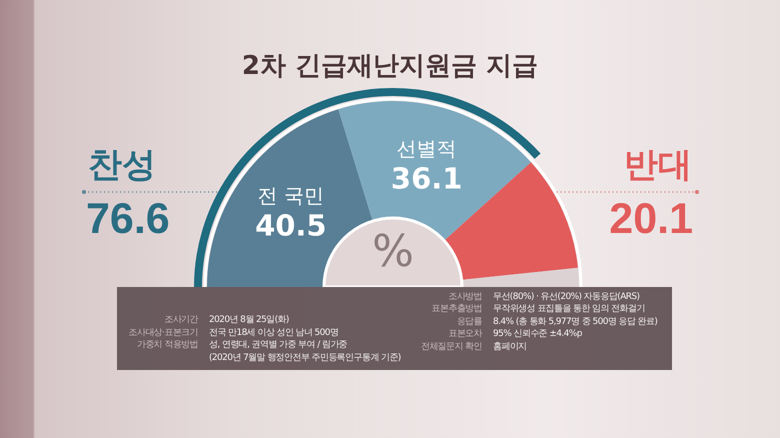 This screenshot has width=780, height=438. What do you see at coordinates (291, 196) in the screenshot?
I see `slice-label: 전 국민` at bounding box center [291, 196].